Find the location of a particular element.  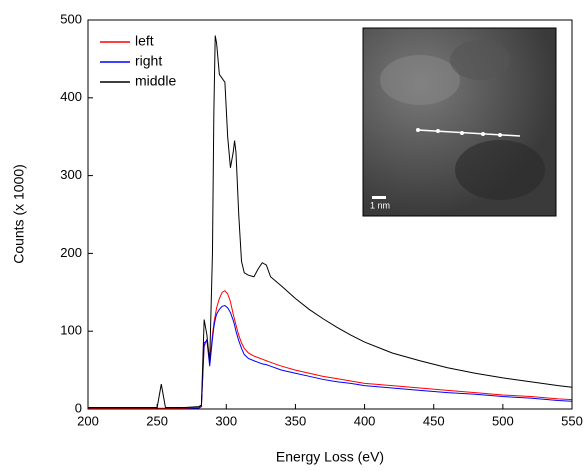

x-tick-label: 200 is located at coordinates (88, 420).